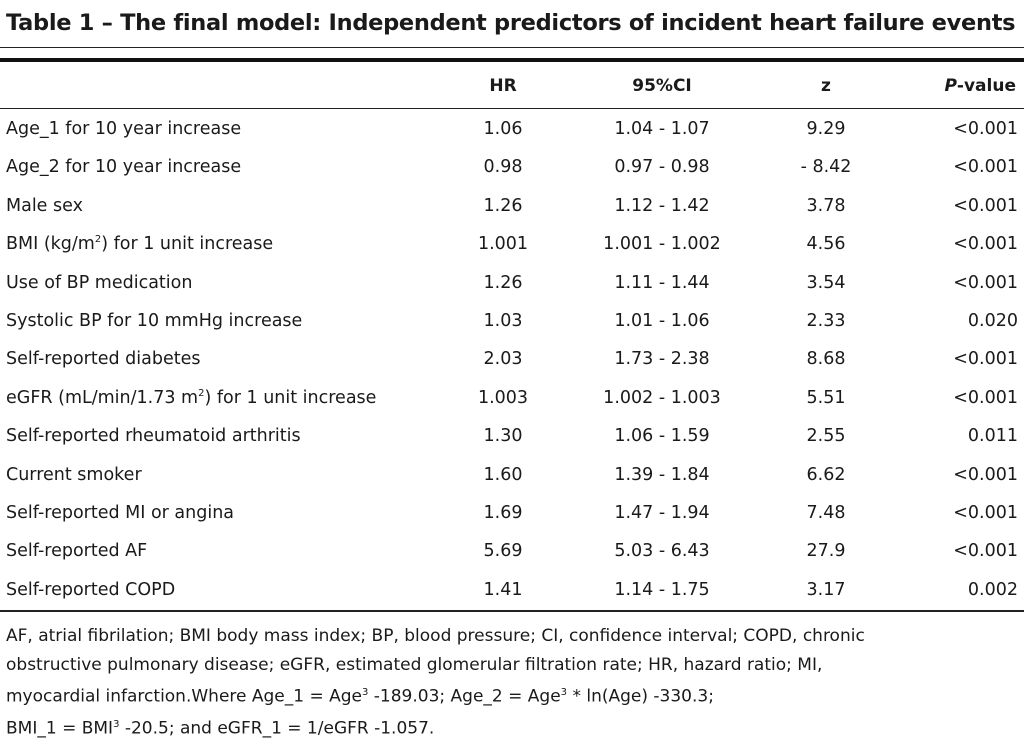 This screenshot has width=1024, height=747. What do you see at coordinates (992, 320) in the screenshot?
I see `cell-p-value: 0.020` at bounding box center [992, 320].